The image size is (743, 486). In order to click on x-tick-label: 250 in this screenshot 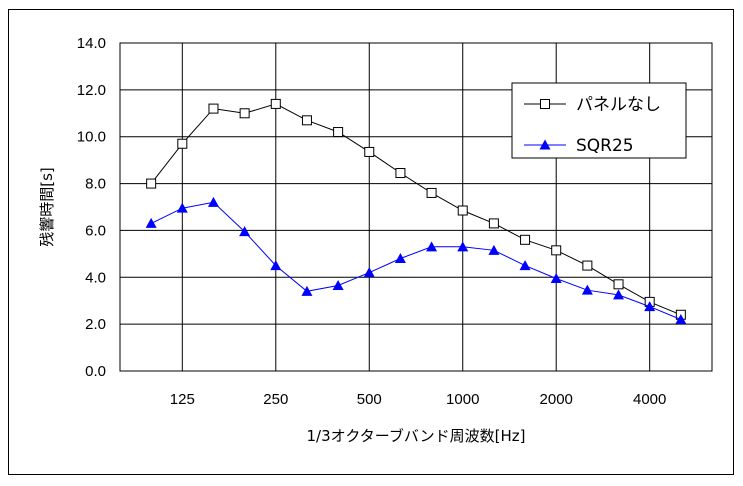, I will do `click(275, 399)`.